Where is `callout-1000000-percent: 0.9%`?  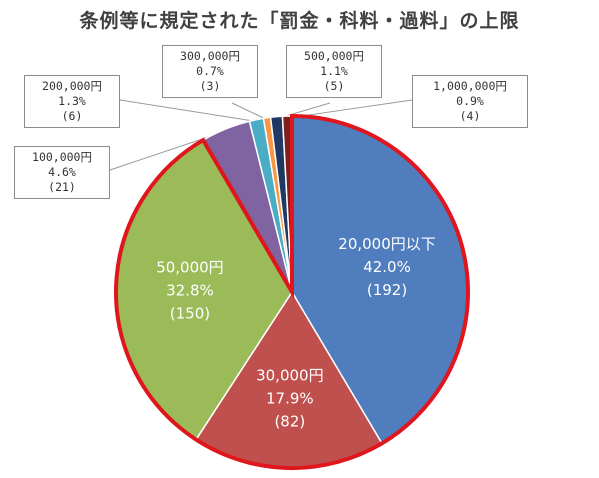 callout-1000000-percent: 0.9% is located at coordinates (470, 101).